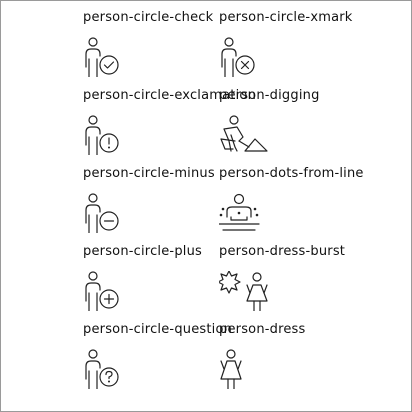 This screenshot has width=412, height=412. What do you see at coordinates (304, 352) in the screenshot?
I see `icon-item-person-dress: person-dress` at bounding box center [304, 352].